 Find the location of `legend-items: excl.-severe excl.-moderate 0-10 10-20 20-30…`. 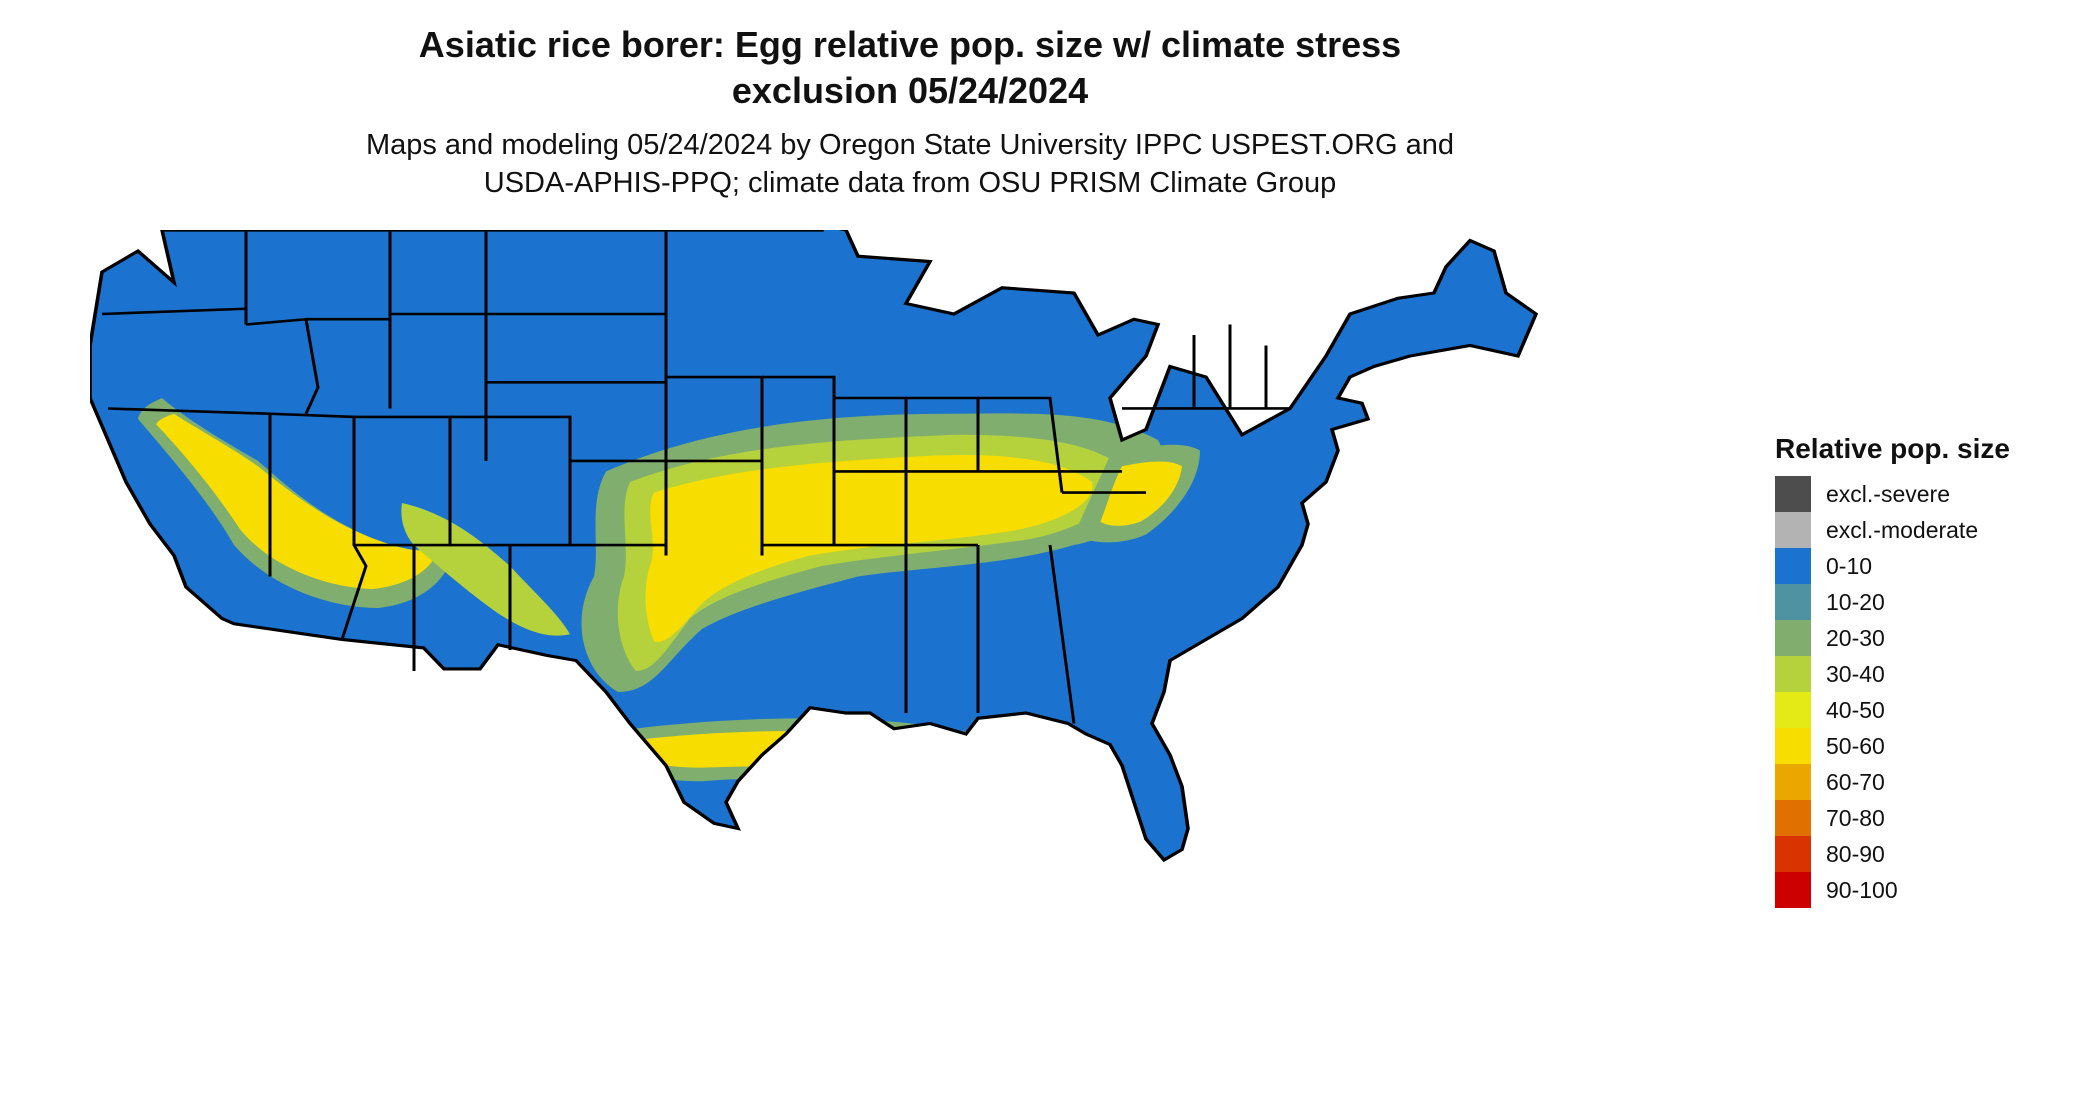

legend-items: excl.-severe excl.-moderate 0-10 10-20 20-30… is located at coordinates (1935, 692).